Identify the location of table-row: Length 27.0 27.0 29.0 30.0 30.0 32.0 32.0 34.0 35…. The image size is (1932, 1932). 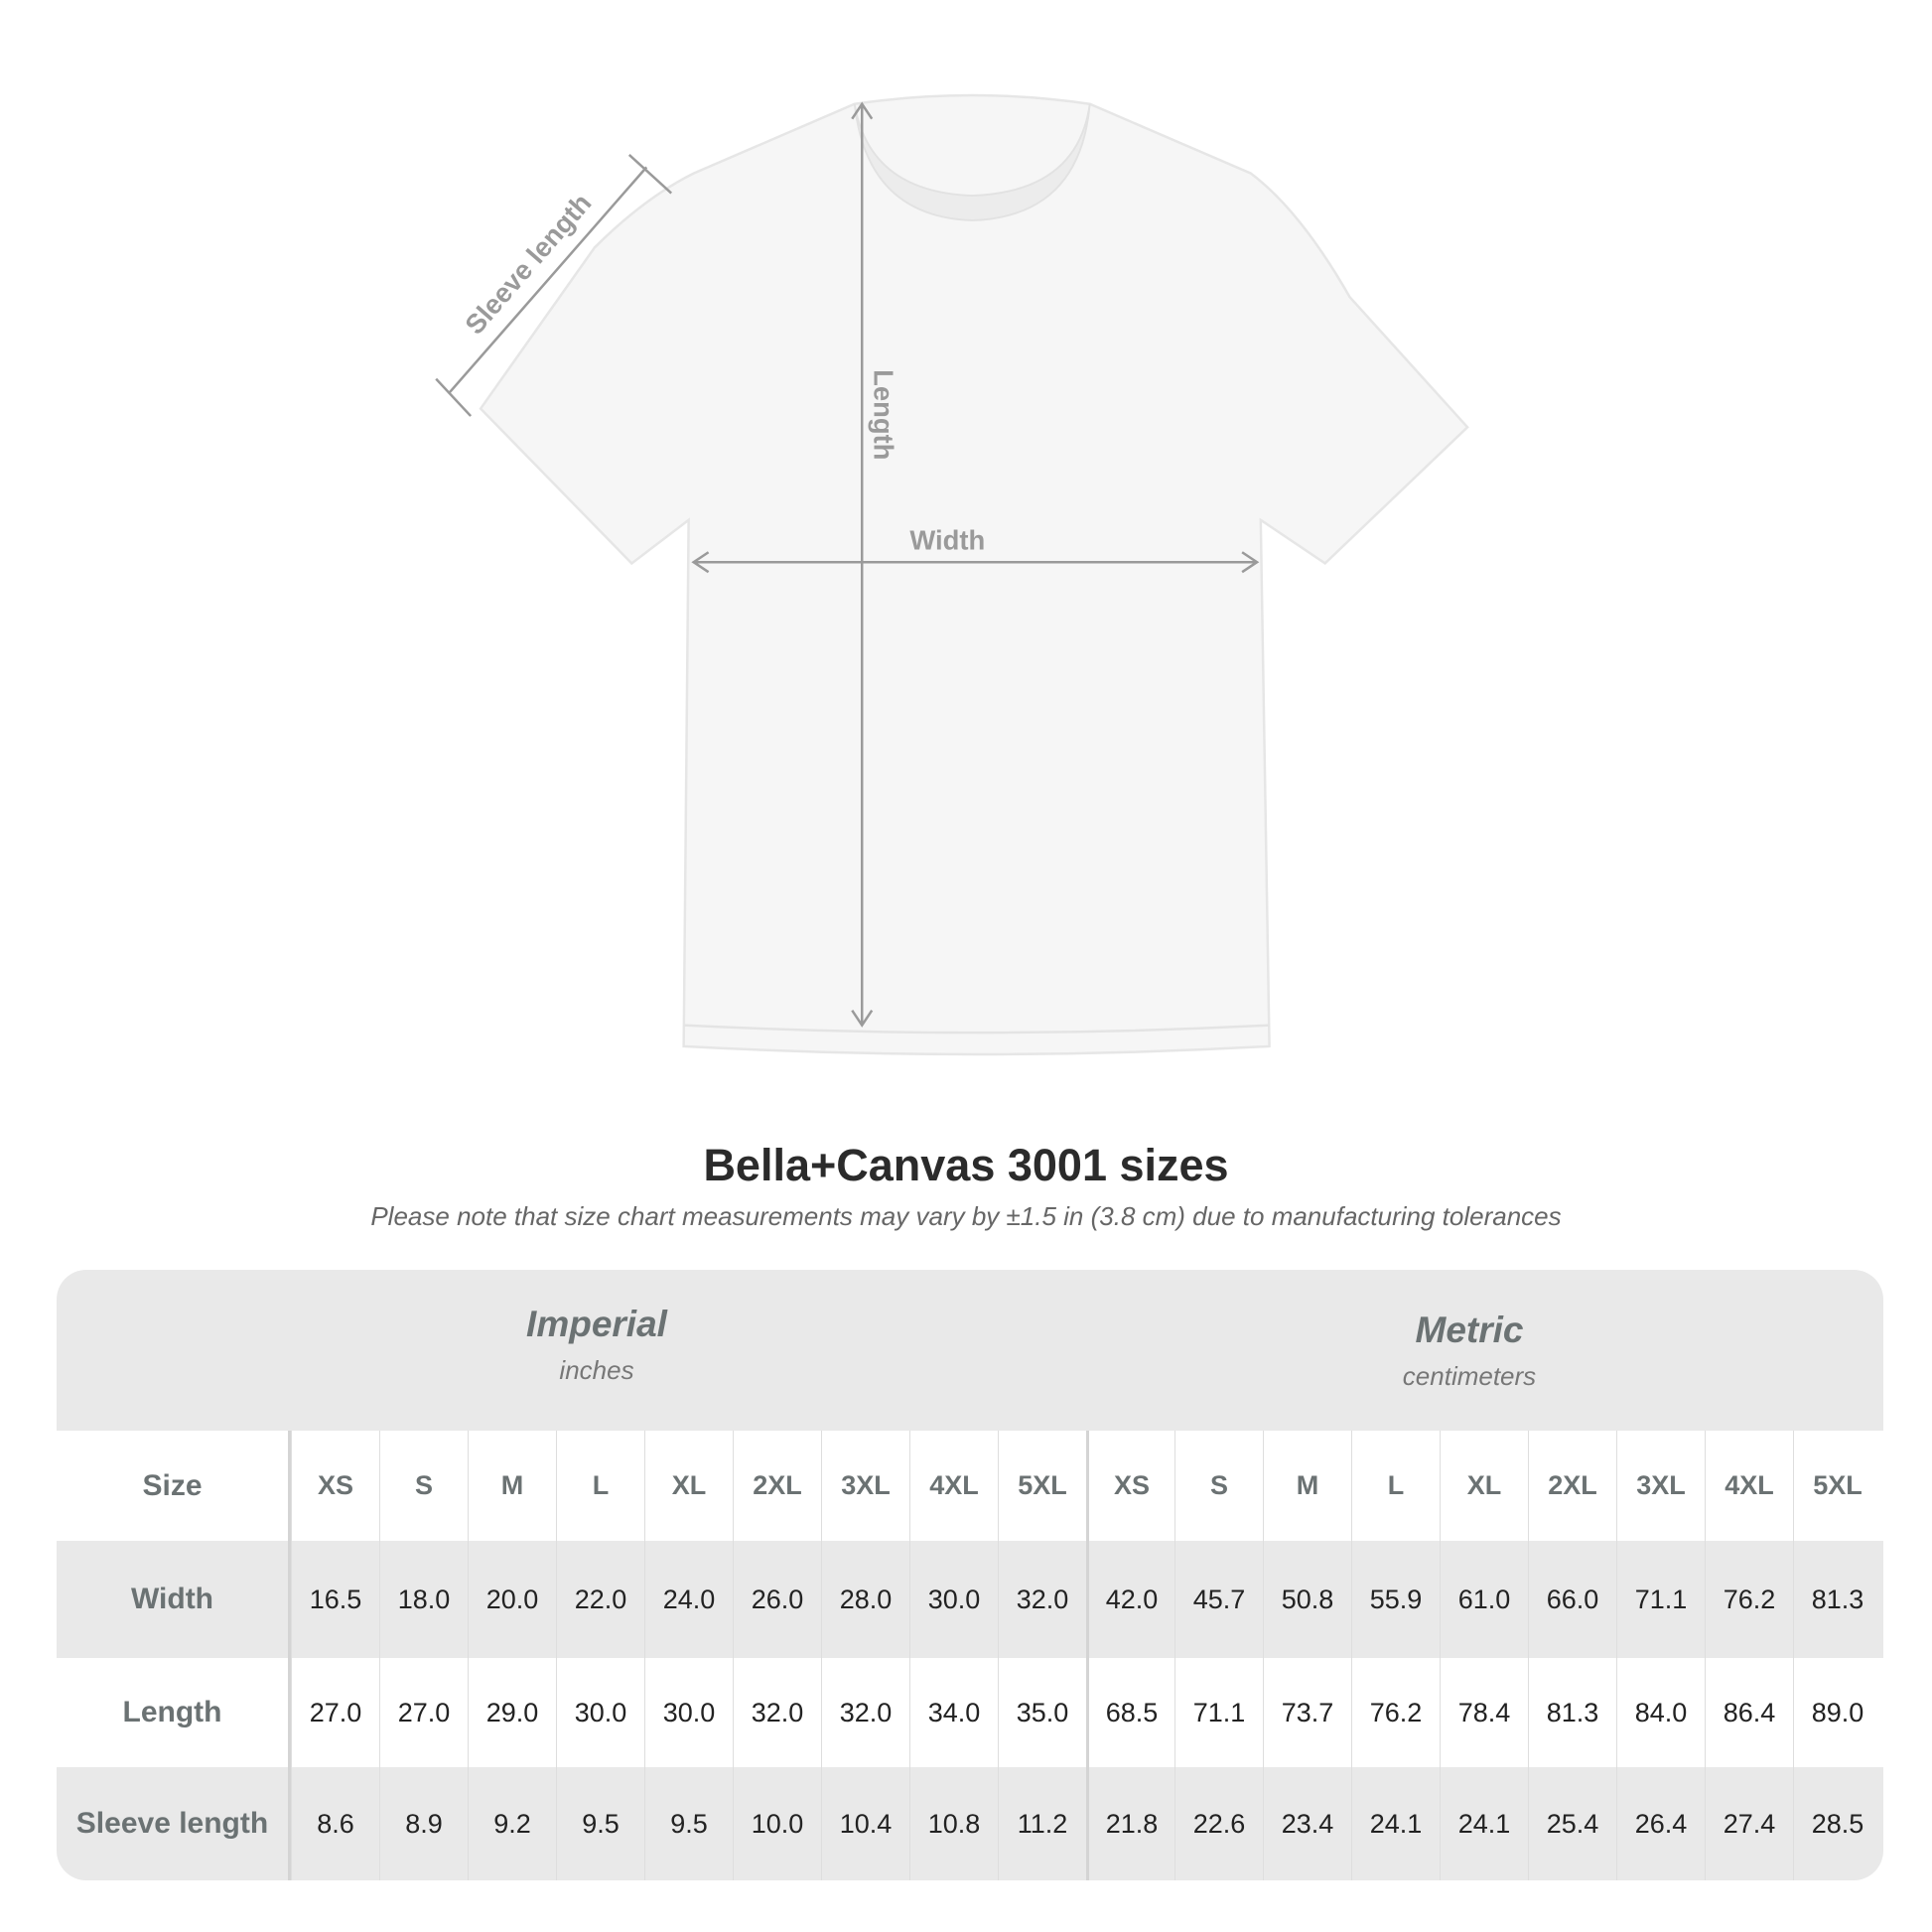
(970, 1713).